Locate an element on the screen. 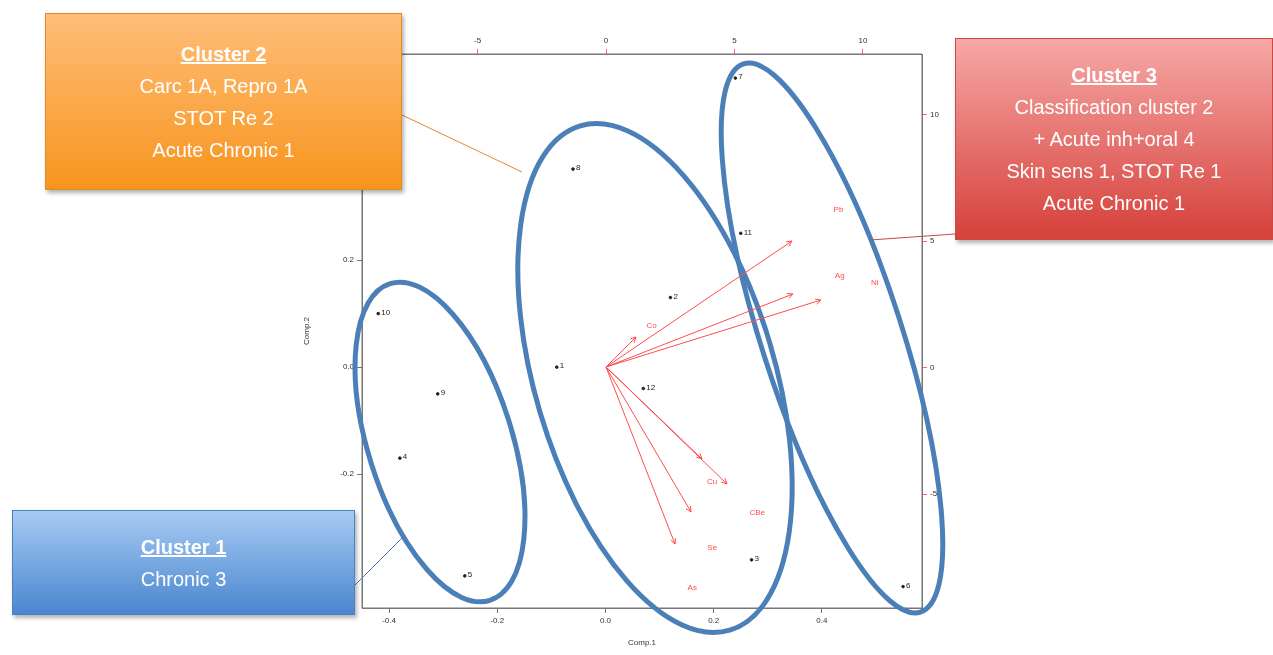  y2-tick-label: 0 is located at coordinates (932, 367).